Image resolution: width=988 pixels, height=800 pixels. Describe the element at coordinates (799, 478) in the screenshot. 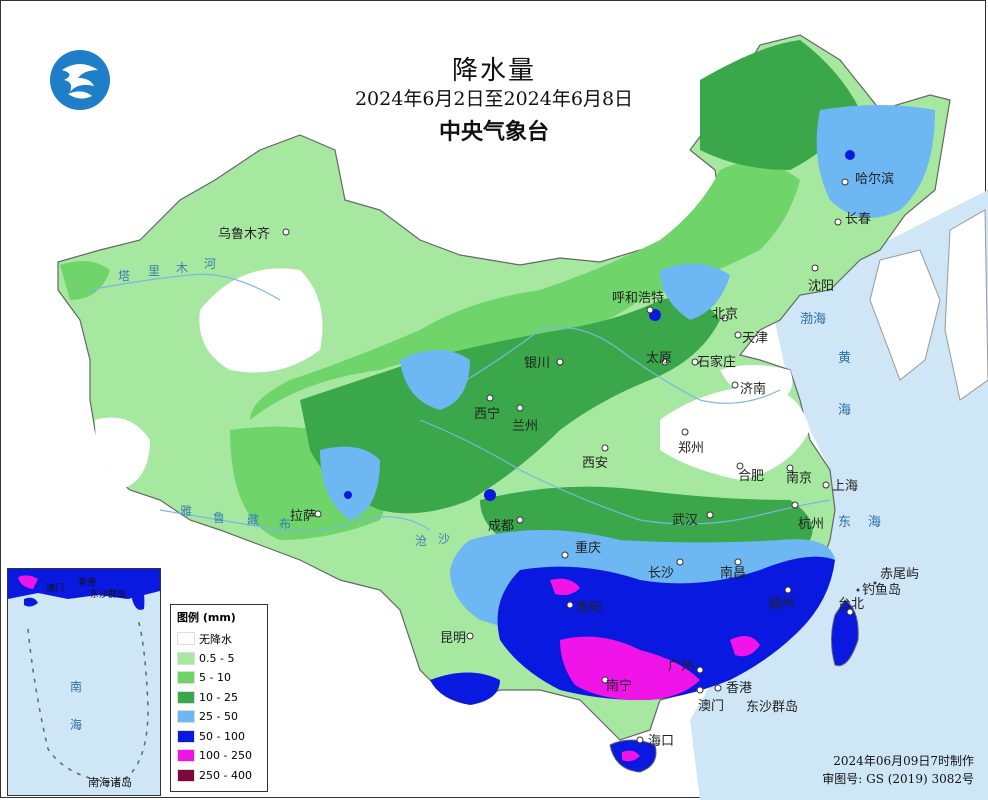

I see `city-label-nanjing: 南京` at that location.